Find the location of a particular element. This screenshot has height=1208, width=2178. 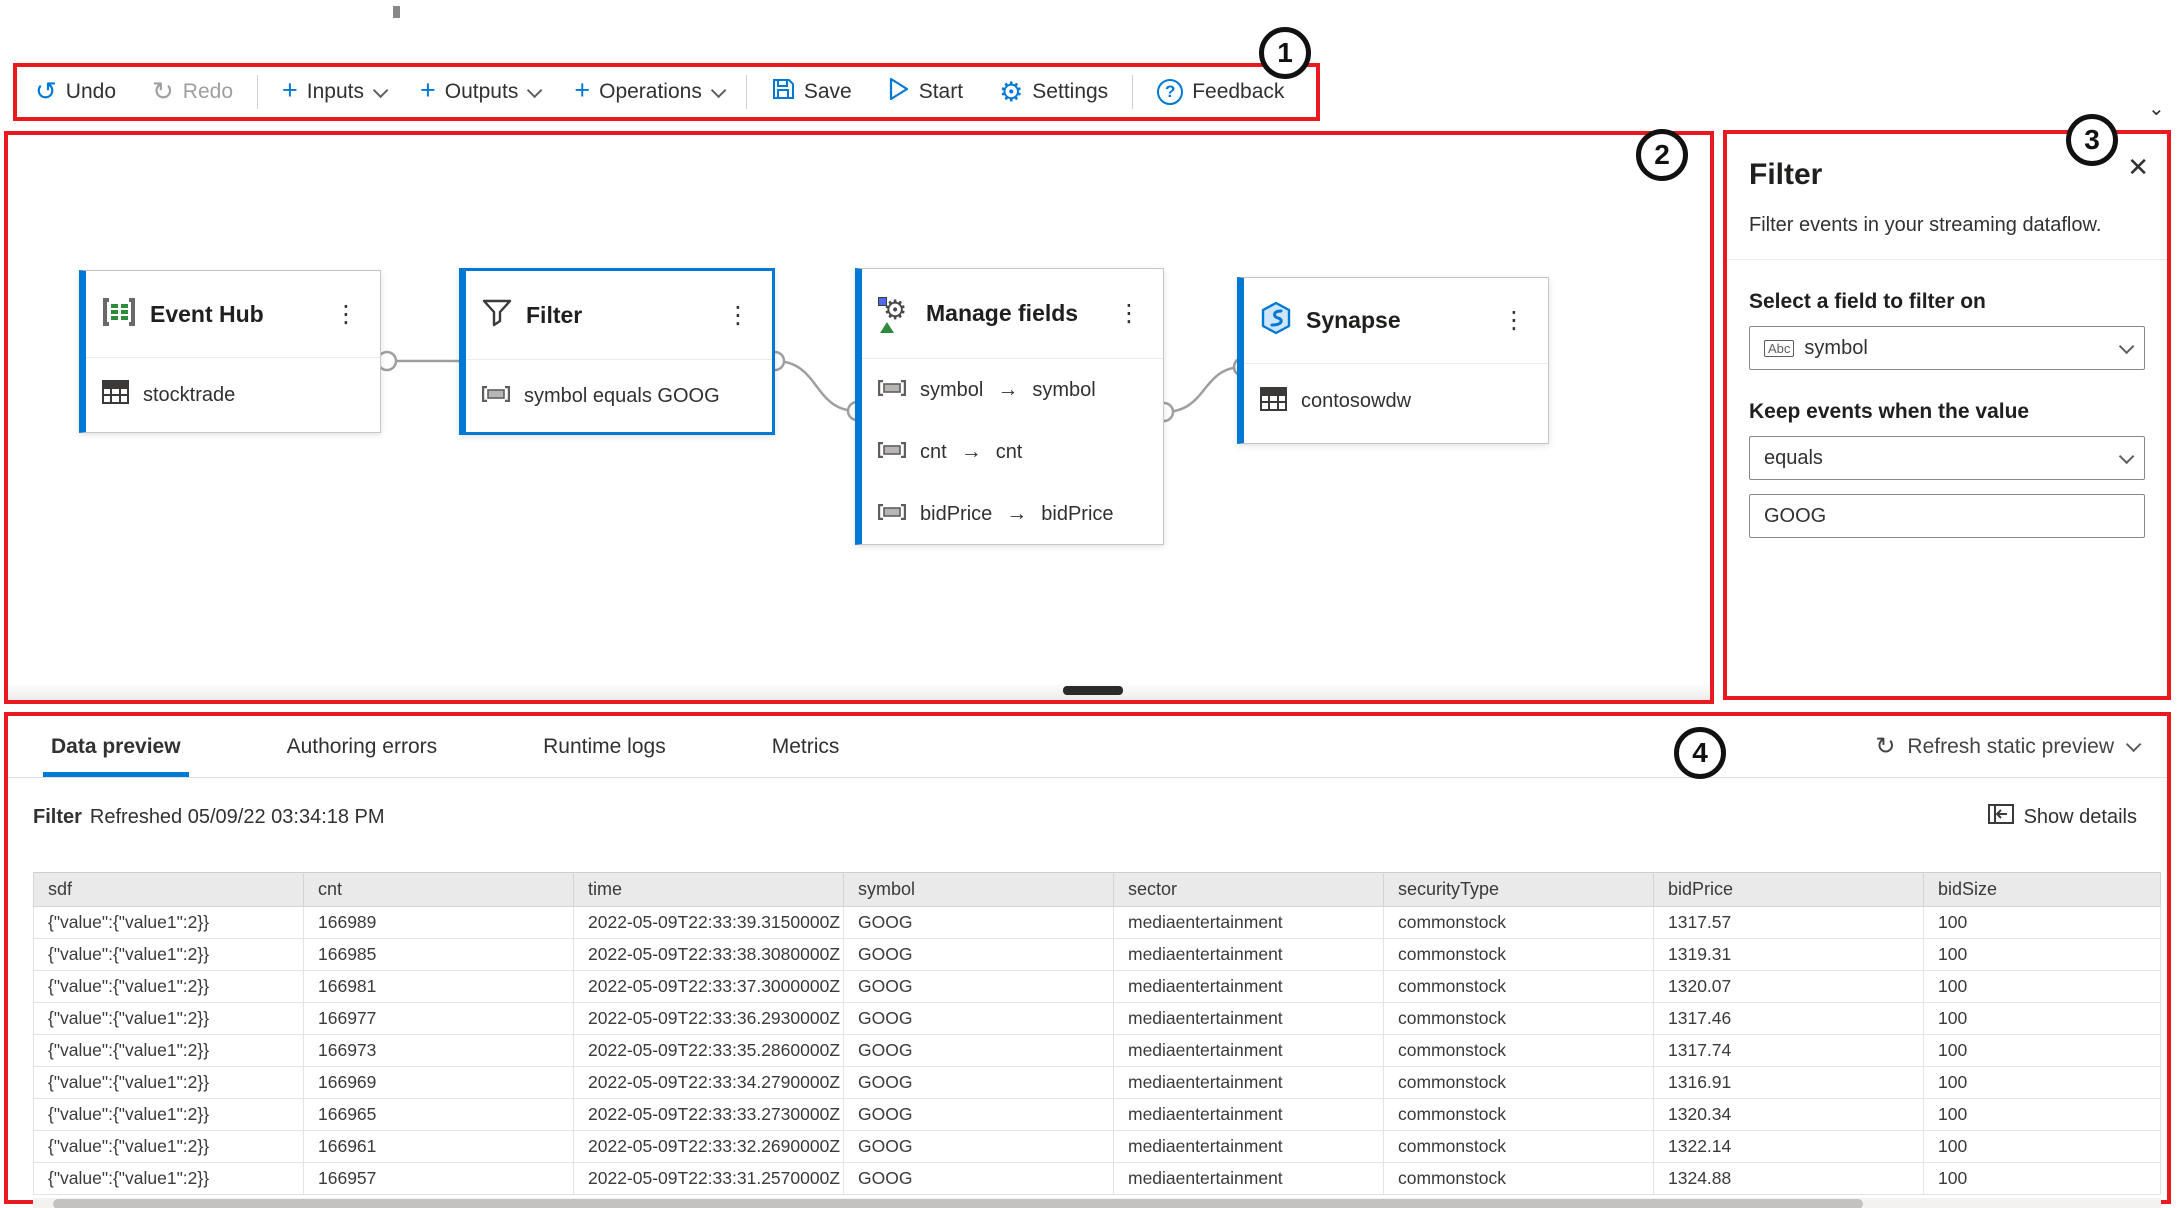

add-outputs-button: + Outputs is located at coordinates (479, 92).